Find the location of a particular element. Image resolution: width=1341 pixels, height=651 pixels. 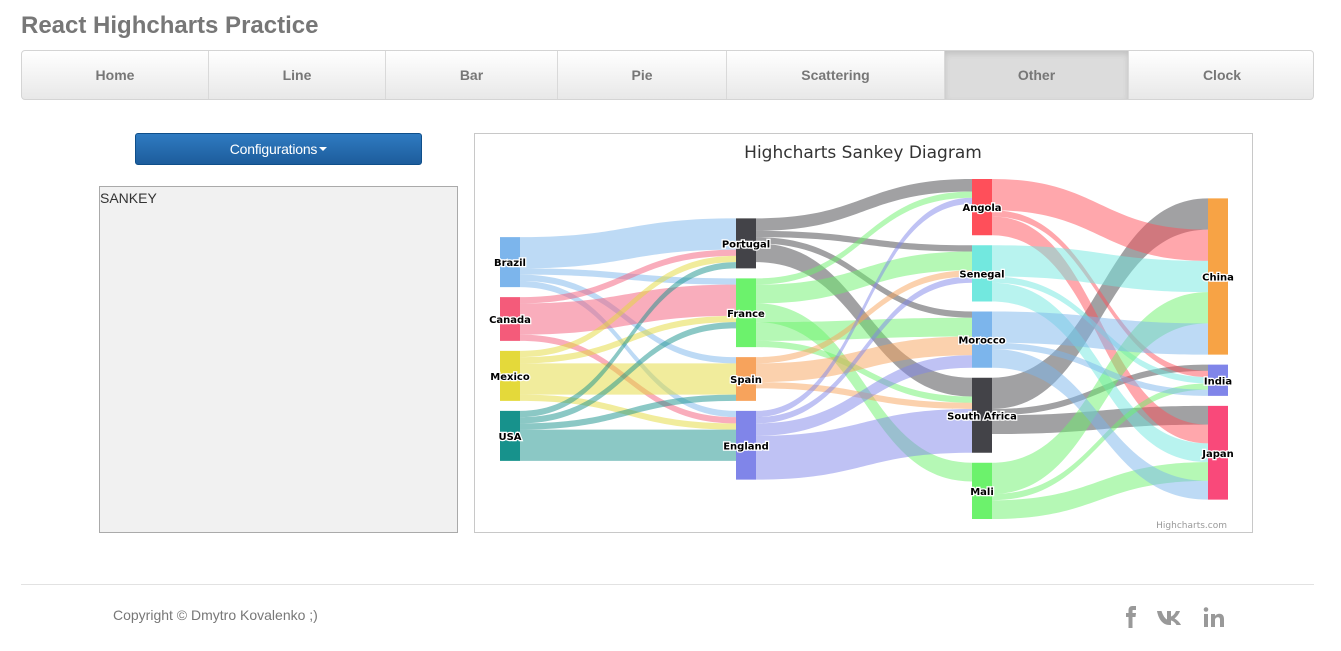

node-morocco is located at coordinates (982, 339).